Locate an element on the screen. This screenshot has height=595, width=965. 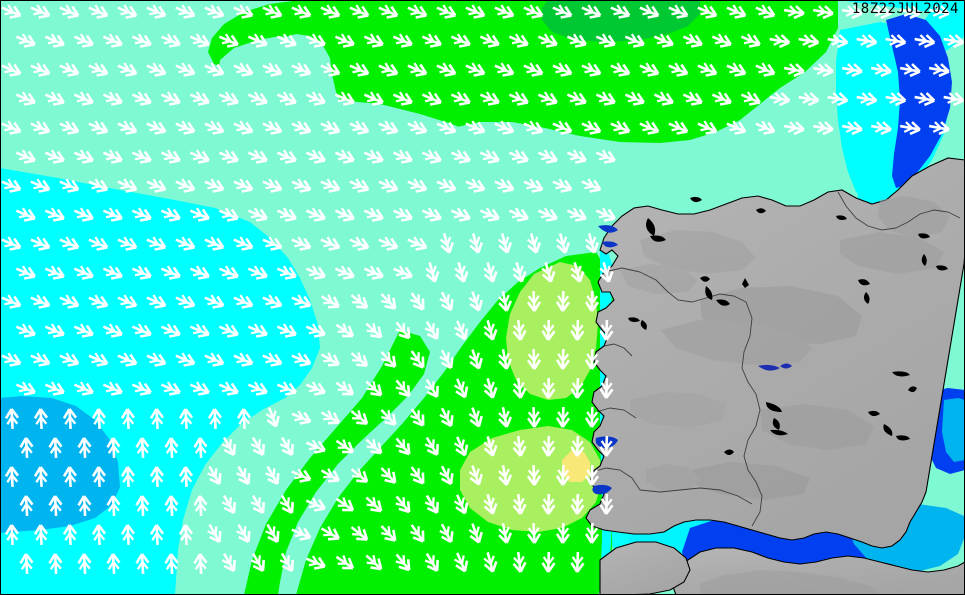
inland-water-features is located at coordinates (788, 325).